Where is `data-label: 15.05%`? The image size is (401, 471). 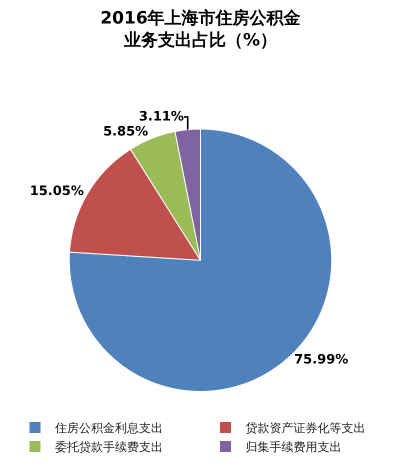
data-label: 15.05% is located at coordinates (57, 191).